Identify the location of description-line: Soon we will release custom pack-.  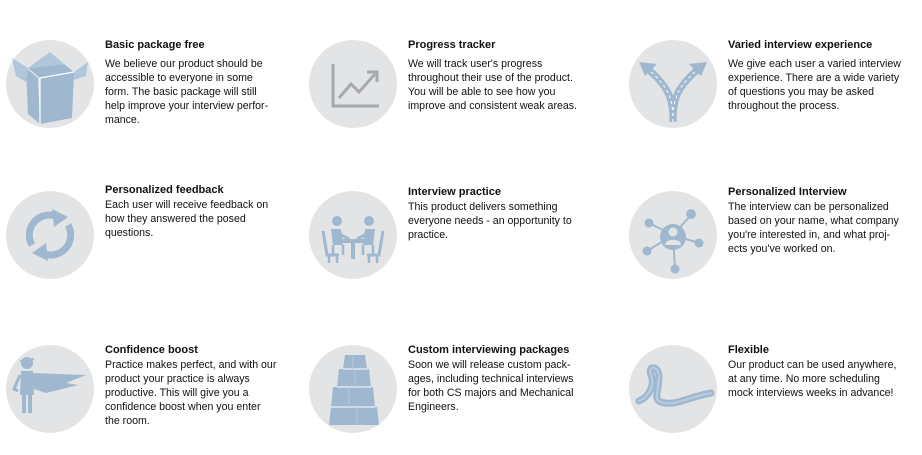
(489, 365).